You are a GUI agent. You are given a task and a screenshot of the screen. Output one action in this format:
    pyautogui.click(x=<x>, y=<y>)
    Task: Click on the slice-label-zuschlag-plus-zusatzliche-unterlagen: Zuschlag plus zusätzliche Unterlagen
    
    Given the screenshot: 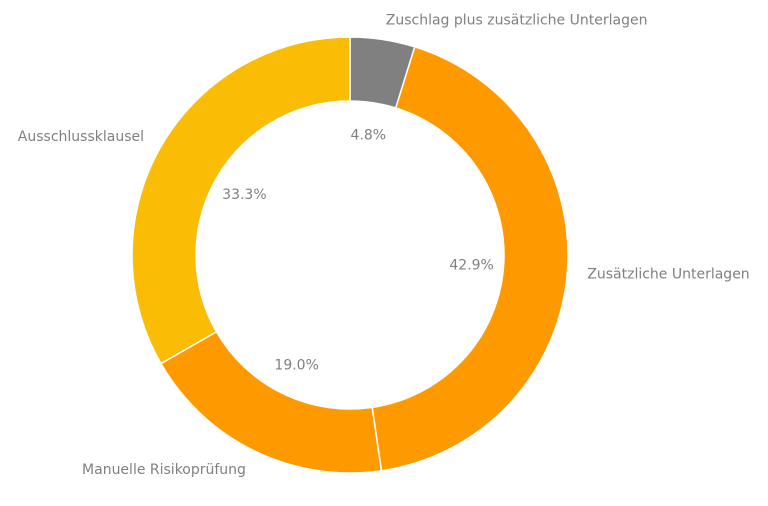 What is the action you would take?
    pyautogui.click(x=517, y=21)
    